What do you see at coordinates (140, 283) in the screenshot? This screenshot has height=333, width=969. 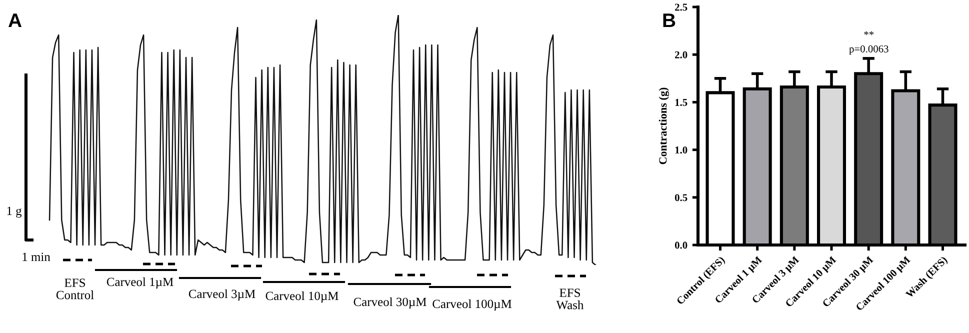 I see `text: Carveol 1µM` at bounding box center [140, 283].